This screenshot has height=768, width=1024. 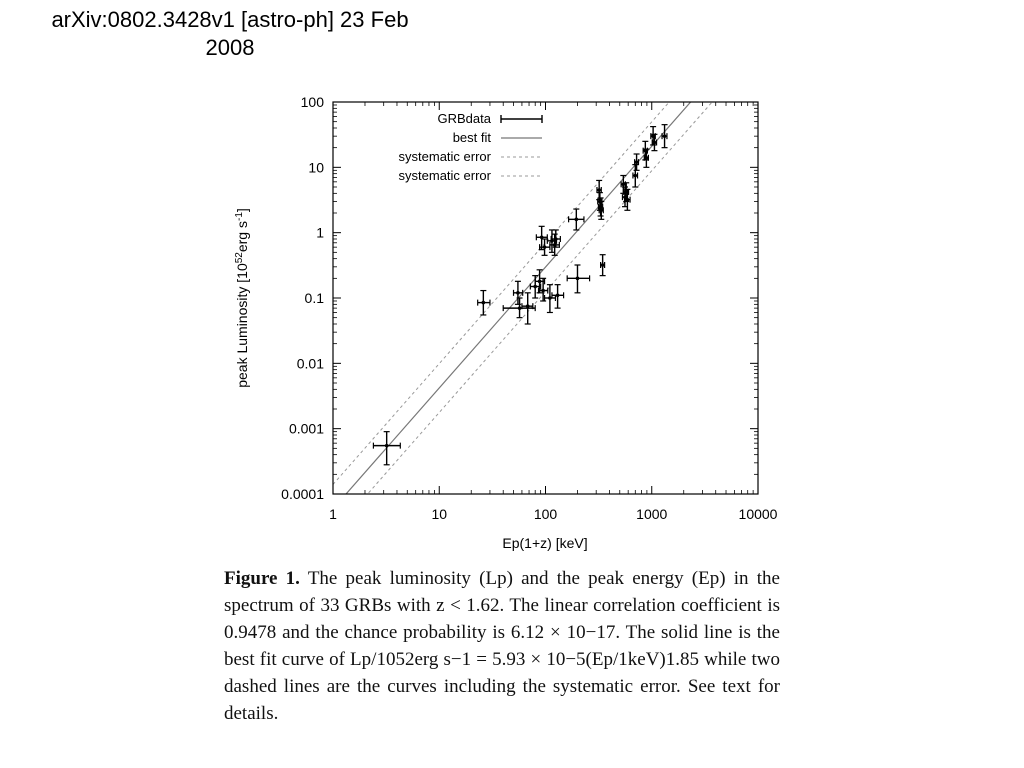 I want to click on x-tick-label: 100, so click(x=546, y=514).